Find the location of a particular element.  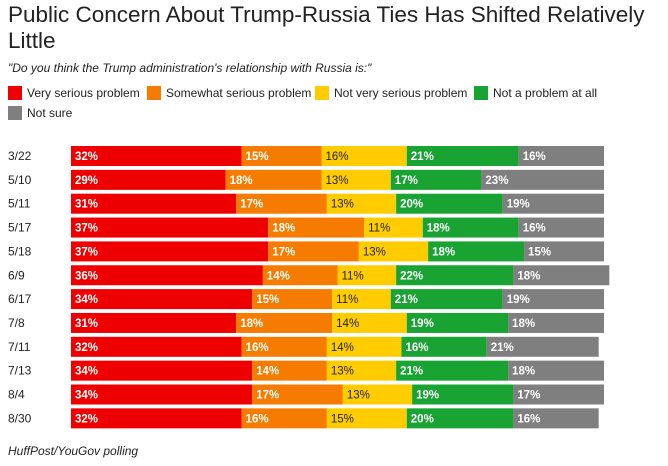

data-label: 23% is located at coordinates (496, 181).